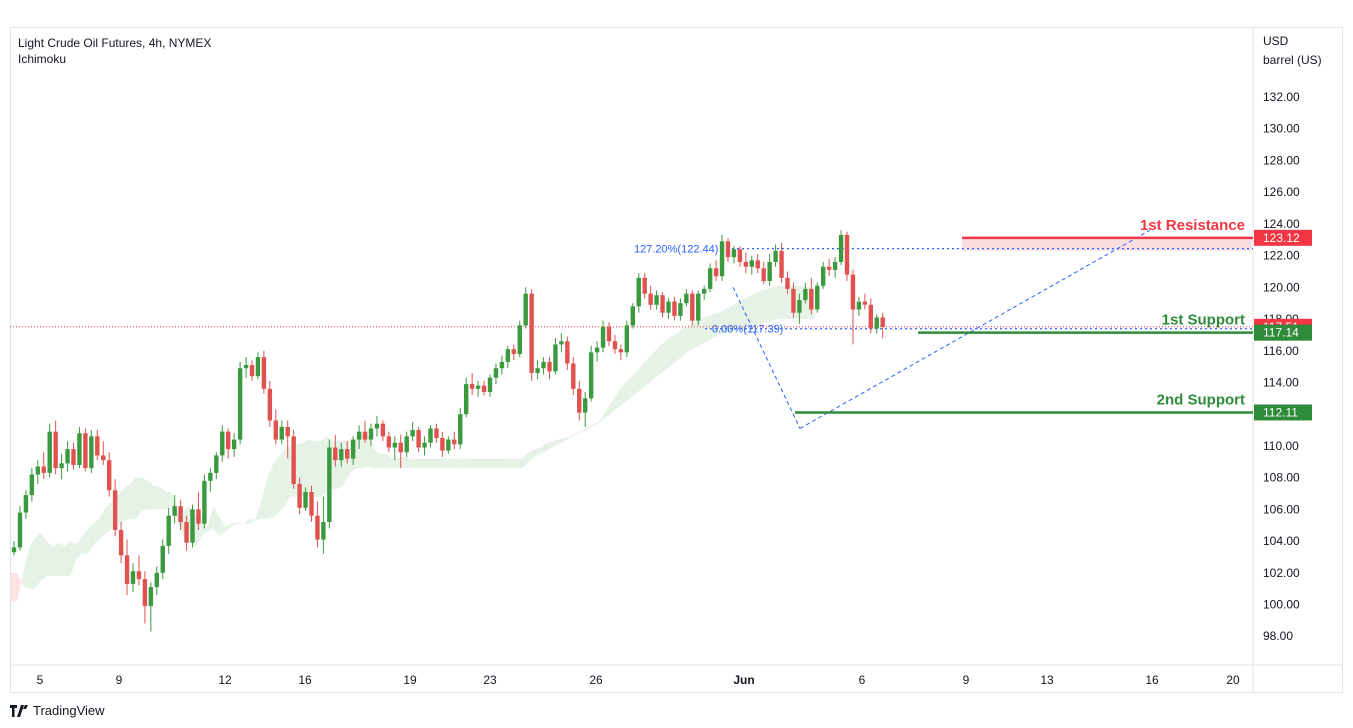 The image size is (1353, 728). What do you see at coordinates (57, 710) in the screenshot?
I see `tradingview-brand: TradingView` at bounding box center [57, 710].